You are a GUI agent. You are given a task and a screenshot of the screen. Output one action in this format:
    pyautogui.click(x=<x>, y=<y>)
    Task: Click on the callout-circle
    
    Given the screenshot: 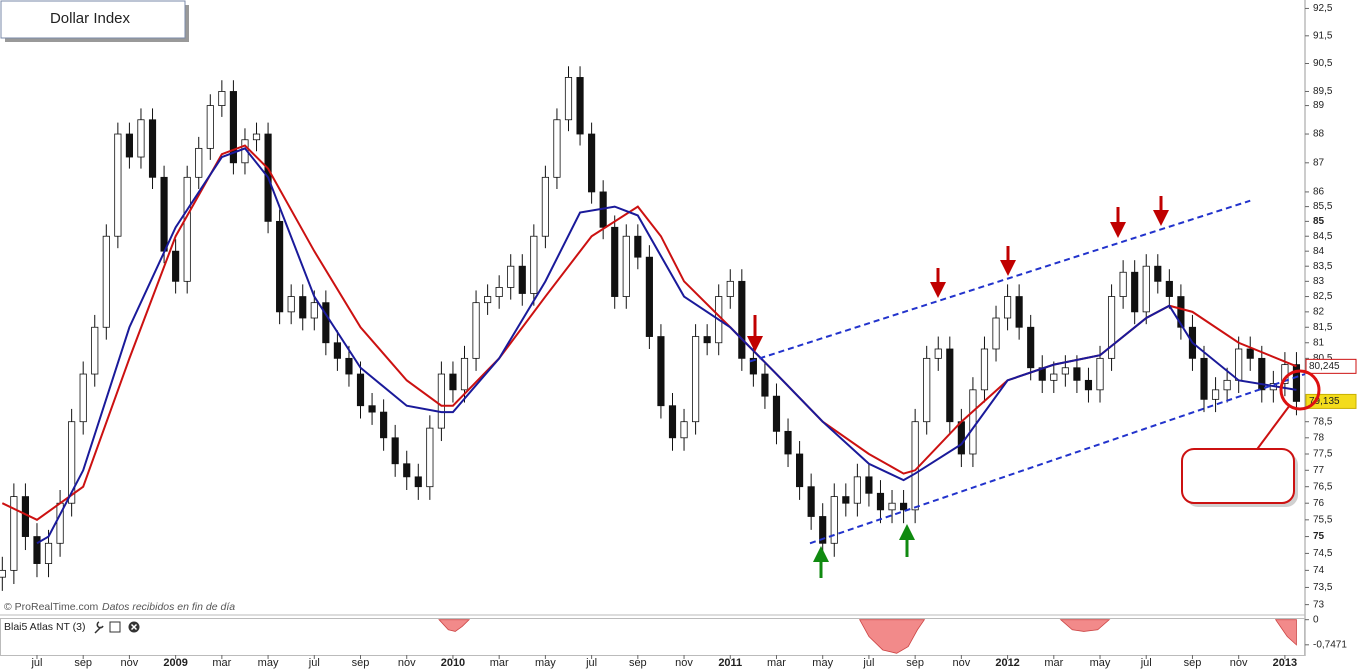 What is the action you would take?
    pyautogui.click(x=1300, y=390)
    